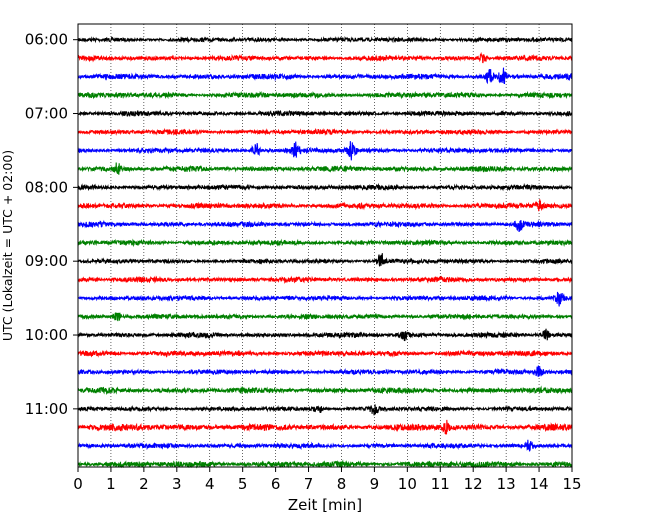 Image resolution: width=650 pixels, height=520 pixels. What do you see at coordinates (473, 484) in the screenshot?
I see `x-tick-label: 12` at bounding box center [473, 484].